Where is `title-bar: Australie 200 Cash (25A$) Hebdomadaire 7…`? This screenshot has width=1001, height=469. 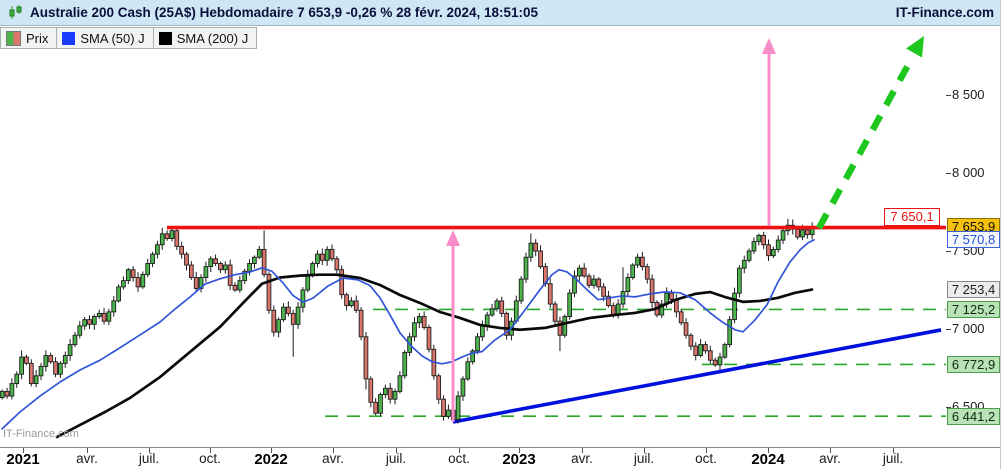 title-bar: Australie 200 Cash (25A$) Hebdomadaire 7… is located at coordinates (500, 13).